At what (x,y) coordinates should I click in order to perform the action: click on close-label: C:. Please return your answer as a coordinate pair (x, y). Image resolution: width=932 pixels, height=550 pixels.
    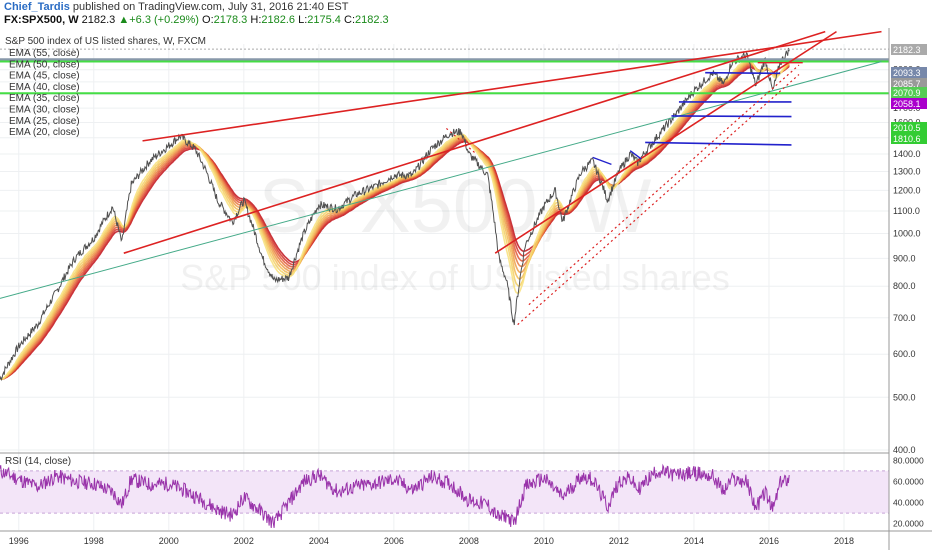
    Looking at the image, I should click on (349, 20).